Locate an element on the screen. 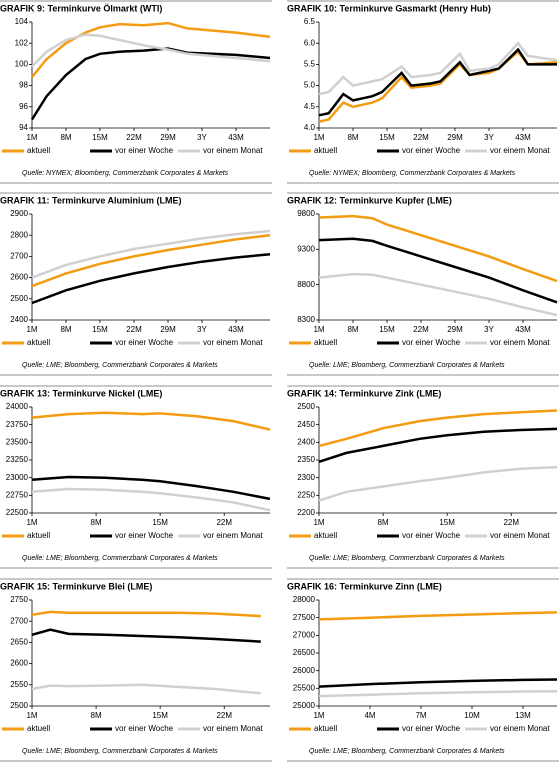 This screenshot has height=766, width=559. y-tick-label: 2900 is located at coordinates (19, 213).